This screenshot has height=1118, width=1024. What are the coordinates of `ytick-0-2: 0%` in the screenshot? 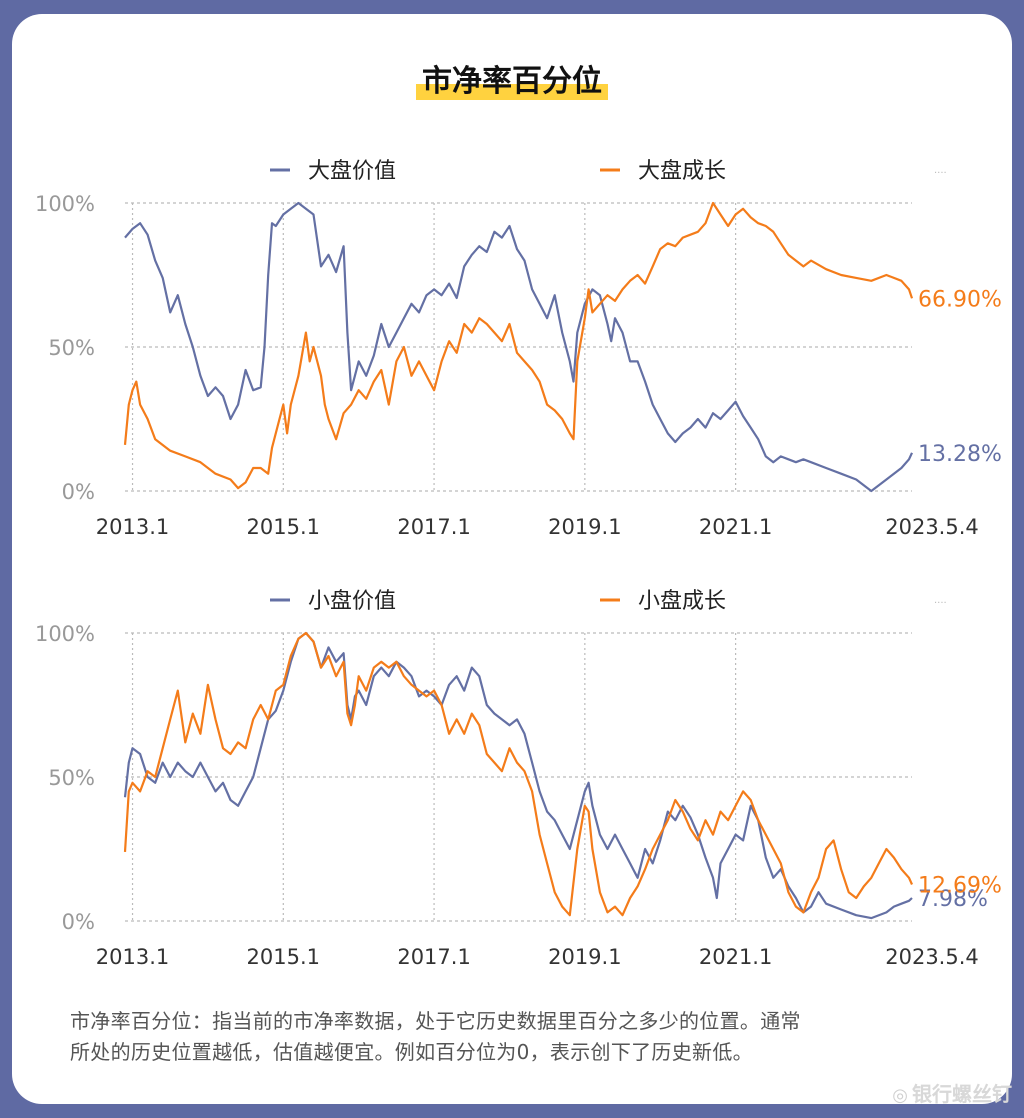 It's located at (78, 492).